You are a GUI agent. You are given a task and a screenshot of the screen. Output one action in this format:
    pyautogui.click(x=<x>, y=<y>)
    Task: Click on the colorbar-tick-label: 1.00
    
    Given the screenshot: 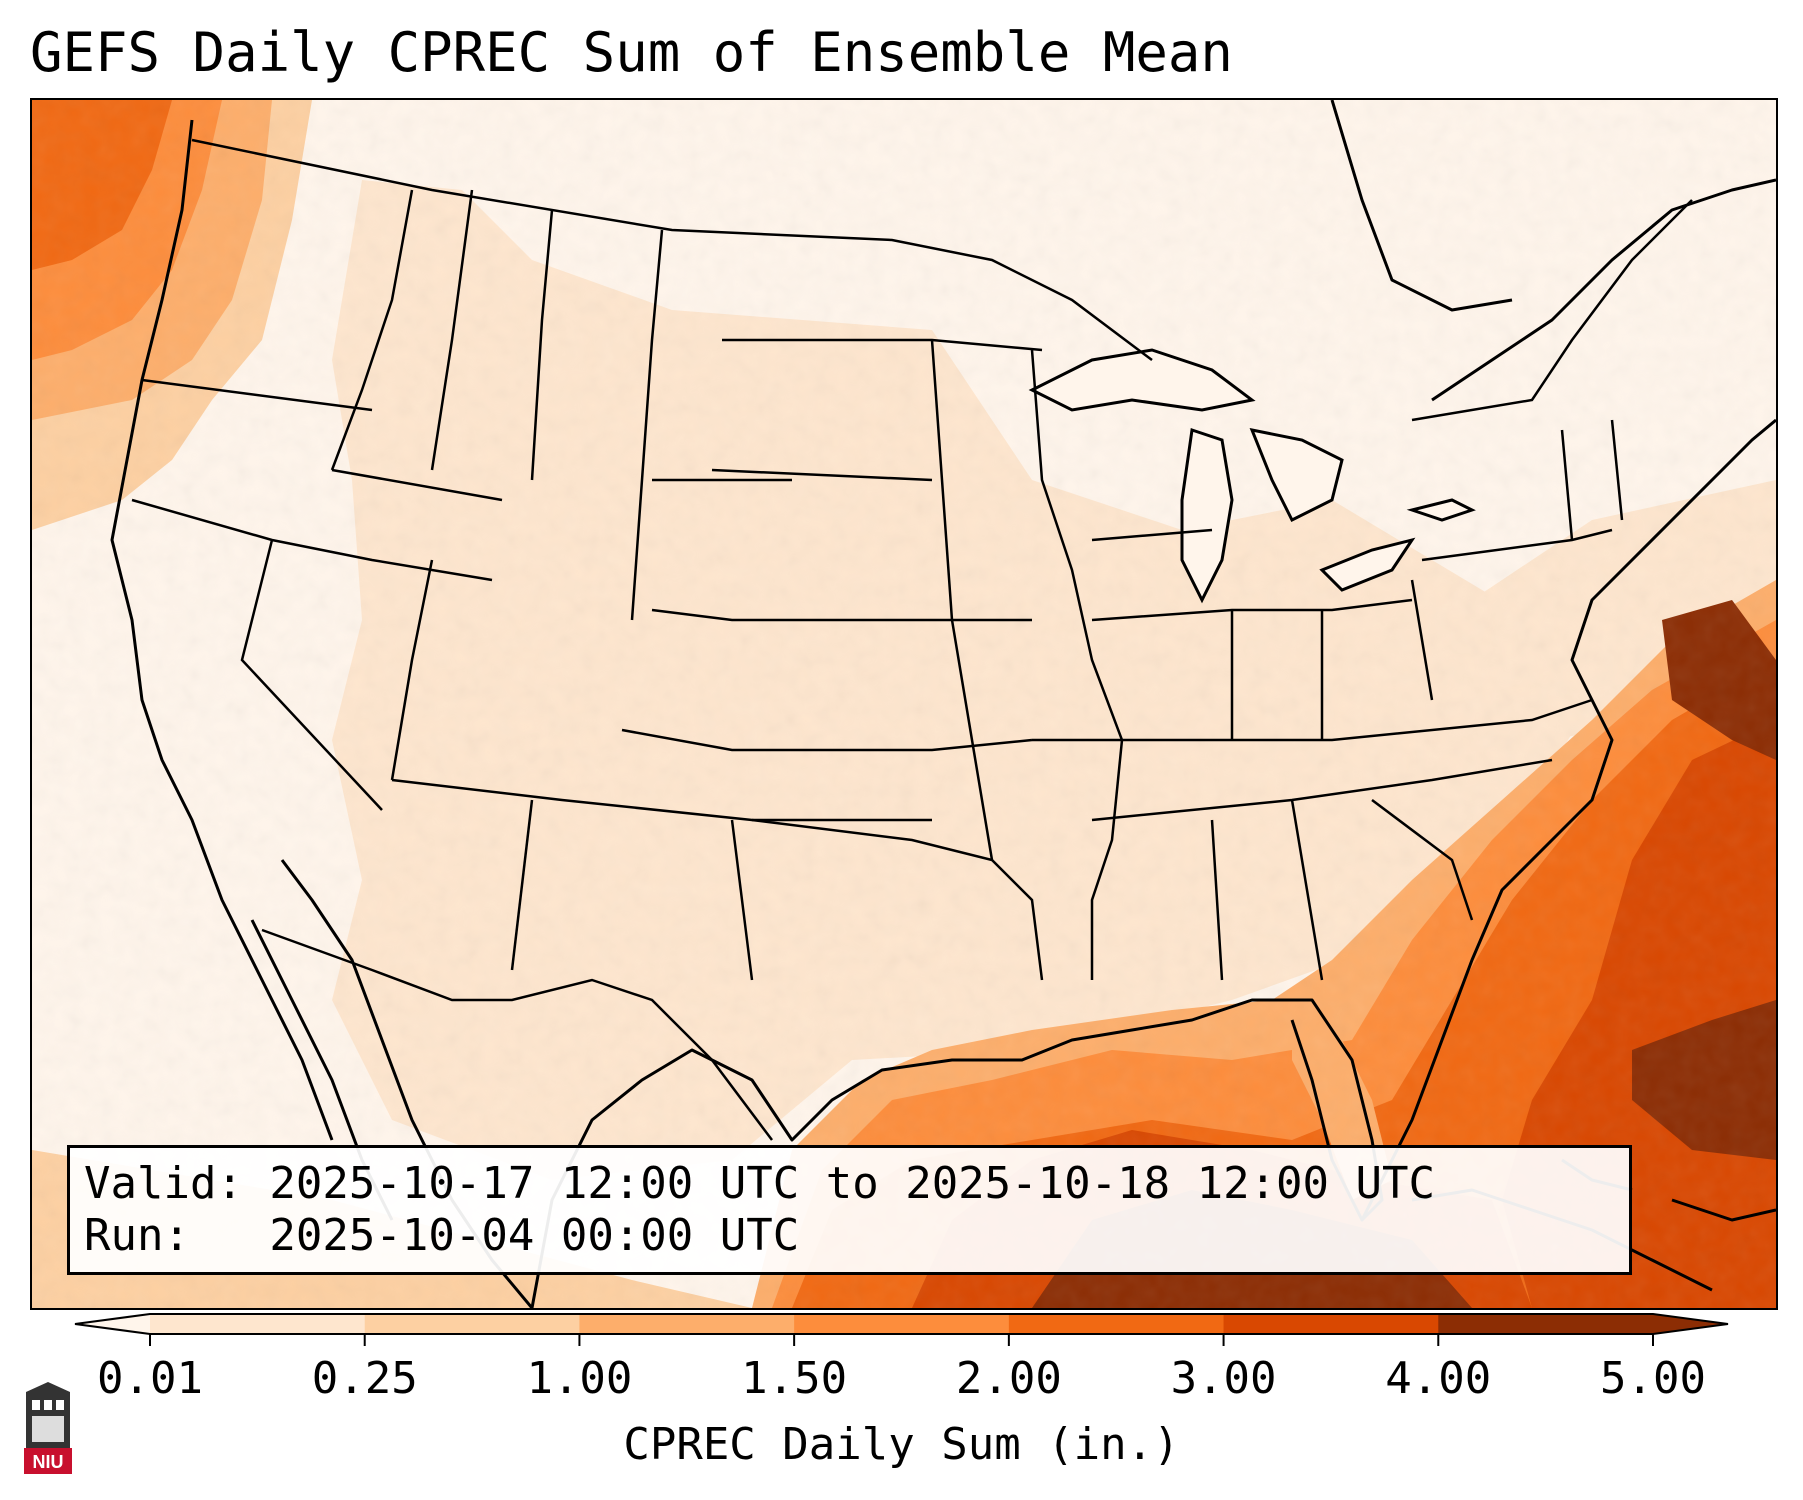 What is the action you would take?
    pyautogui.click(x=579, y=1378)
    